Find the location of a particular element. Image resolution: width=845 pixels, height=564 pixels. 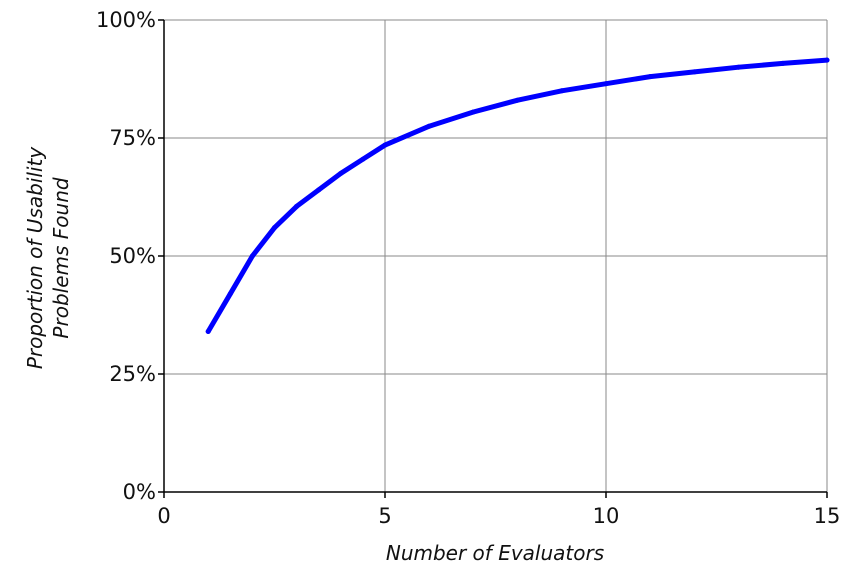

y-tick-label-4: 100% is located at coordinates (126, 20).